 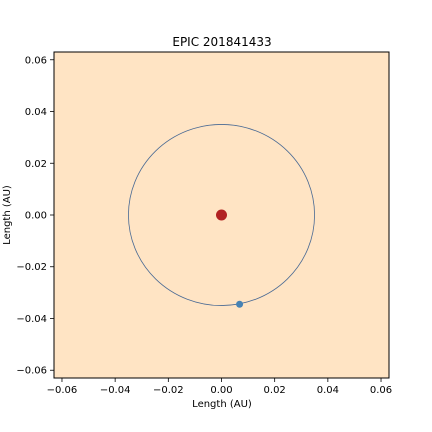 What do you see at coordinates (221, 42) in the screenshot?
I see `chart-title: EPIC 201841433` at bounding box center [221, 42].